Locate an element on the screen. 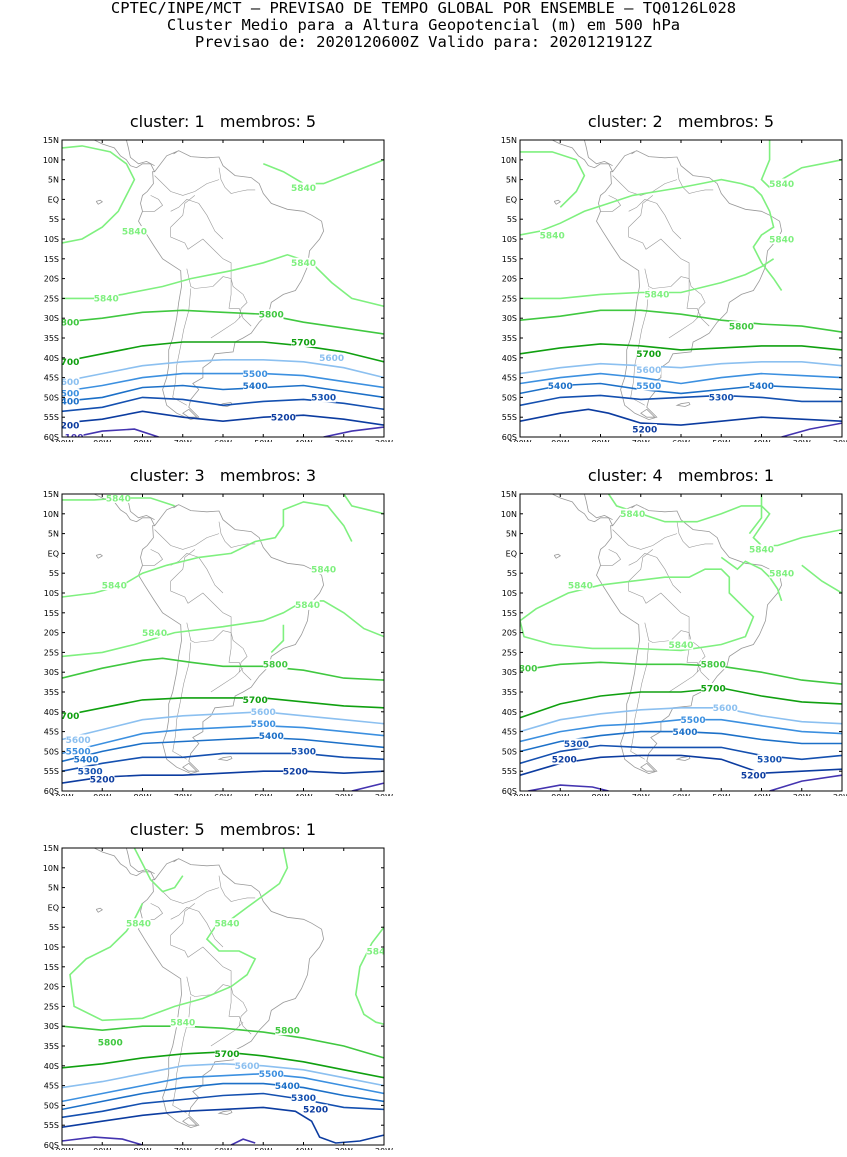  lat-label: 25S is located at coordinates (51, 1006).